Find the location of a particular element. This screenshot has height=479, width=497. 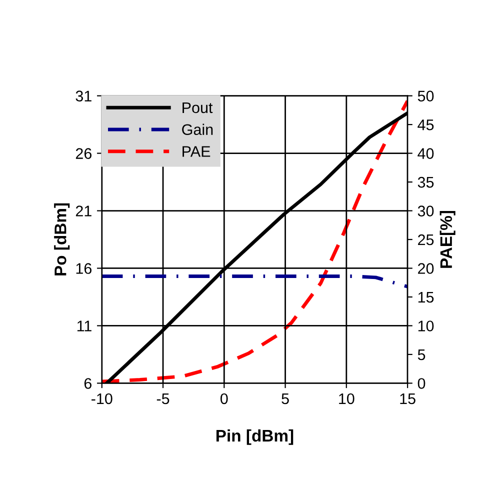

y2-tick-label: 20 is located at coordinates (426, 268).